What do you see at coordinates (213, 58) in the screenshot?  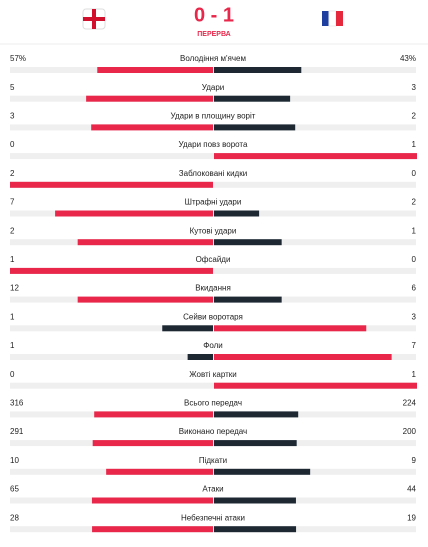 I see `stat-label: Володіння м'ячем` at bounding box center [213, 58].